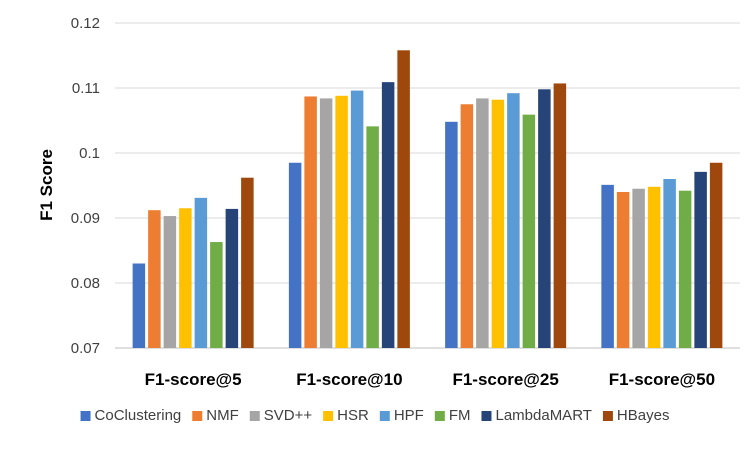  I want to click on y-tick-label: 0.08, so click(85, 283).